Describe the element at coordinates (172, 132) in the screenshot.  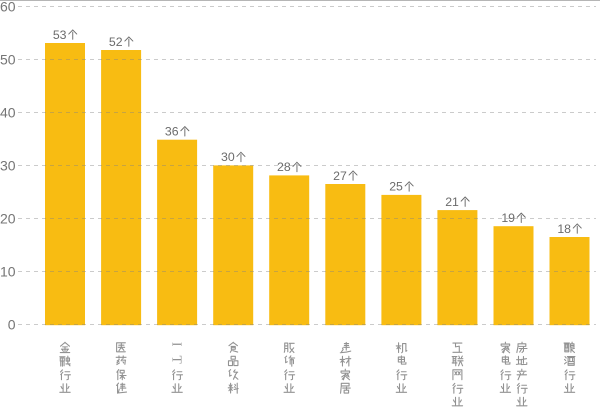
I see `svg-text: 36` at that location.